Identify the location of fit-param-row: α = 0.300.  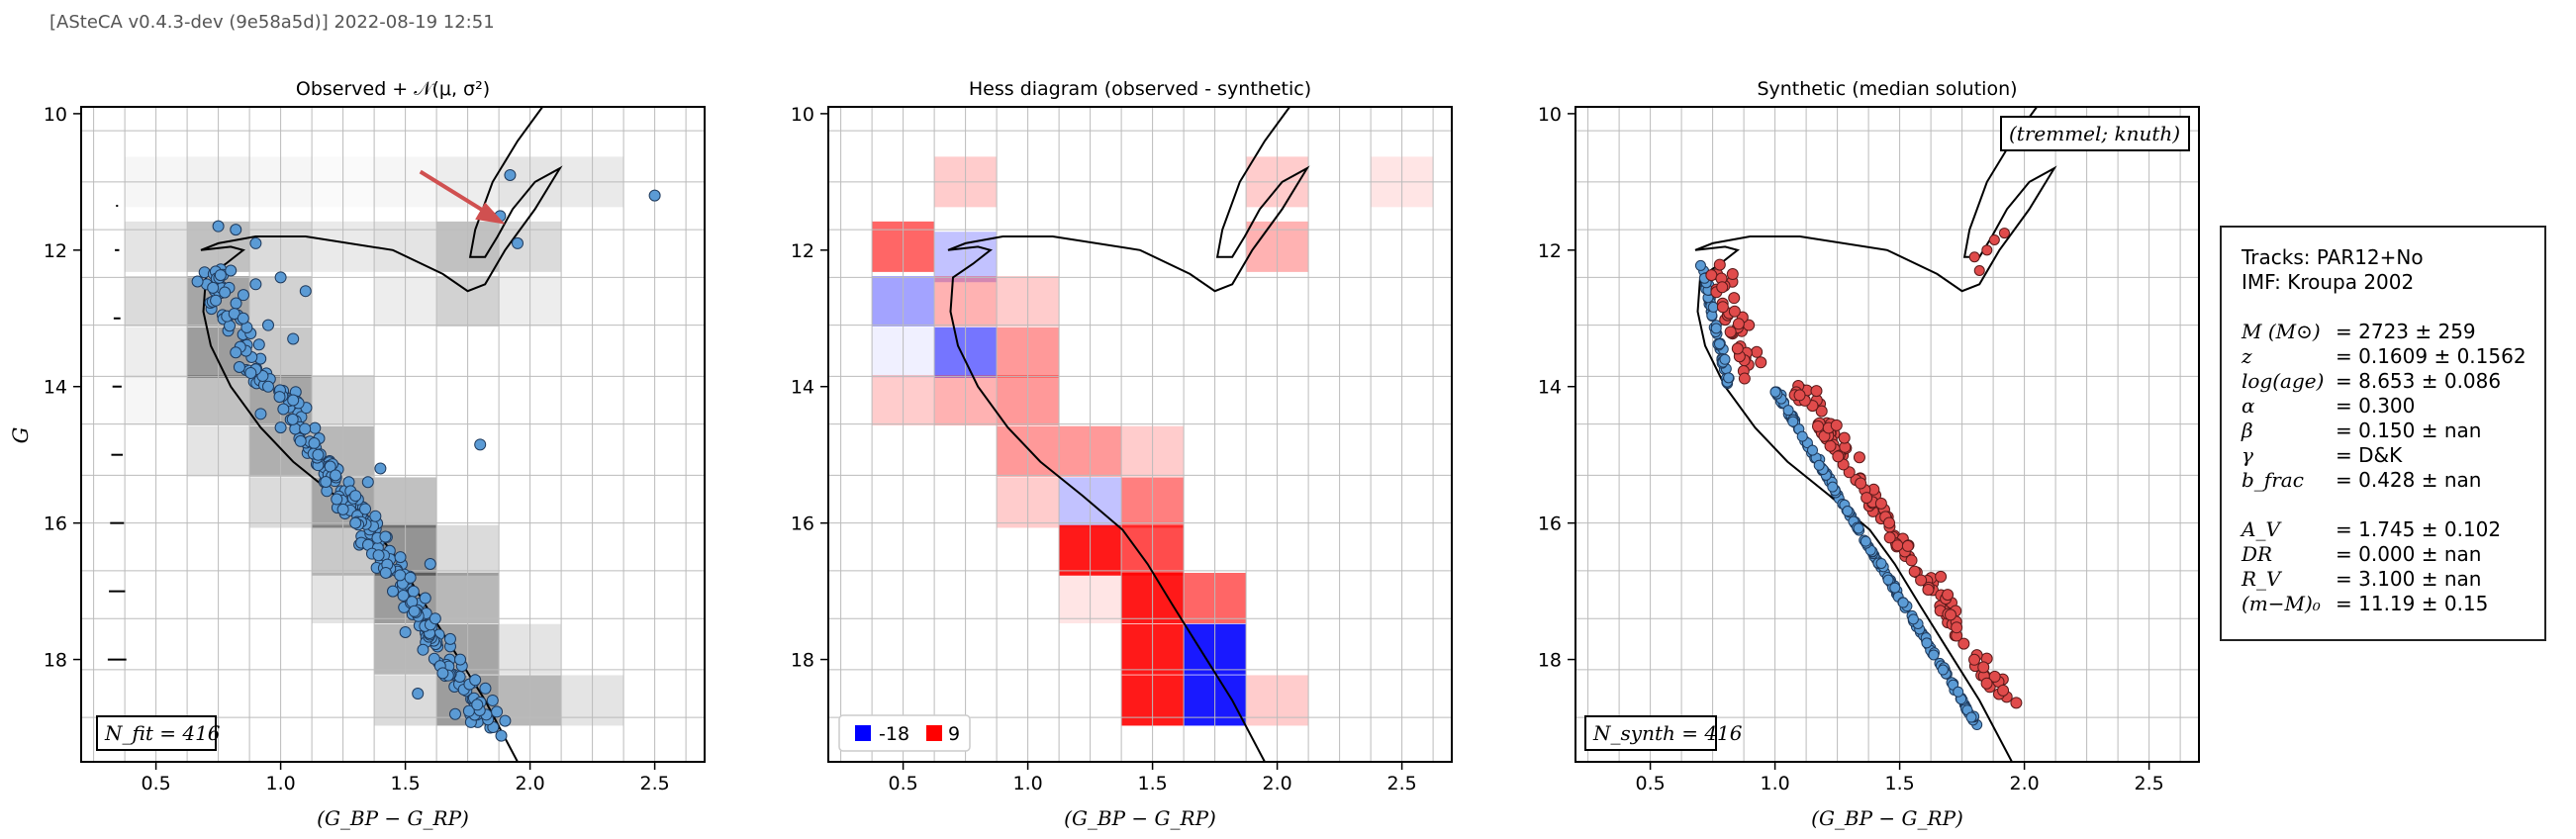
(2393, 407).